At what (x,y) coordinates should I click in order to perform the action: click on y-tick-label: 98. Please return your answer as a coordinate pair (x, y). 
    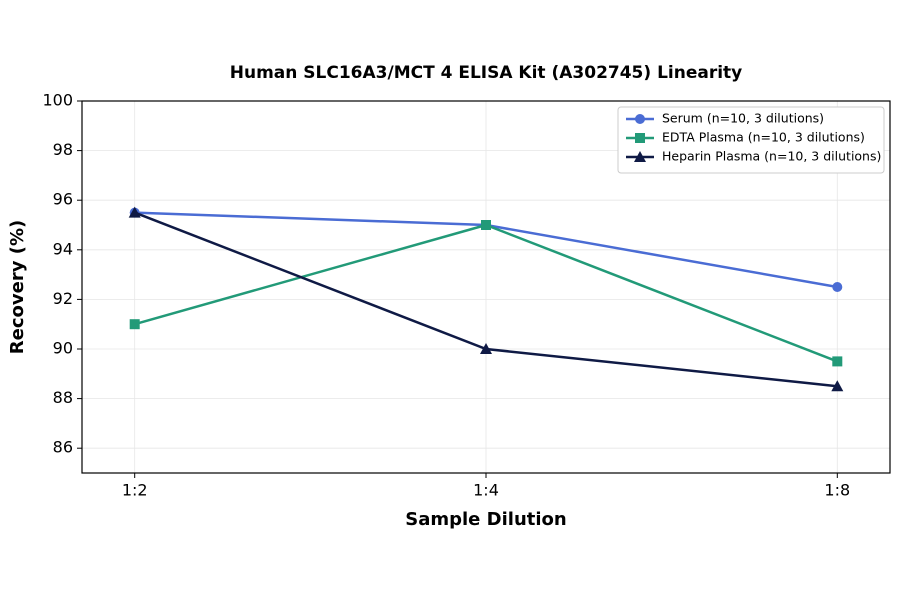
    Looking at the image, I should click on (63, 149).